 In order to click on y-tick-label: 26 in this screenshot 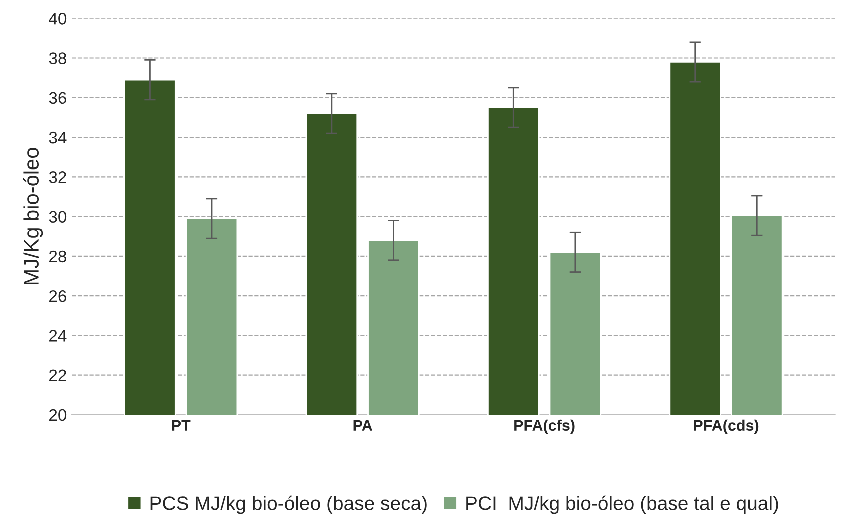, I will do `click(58, 296)`.